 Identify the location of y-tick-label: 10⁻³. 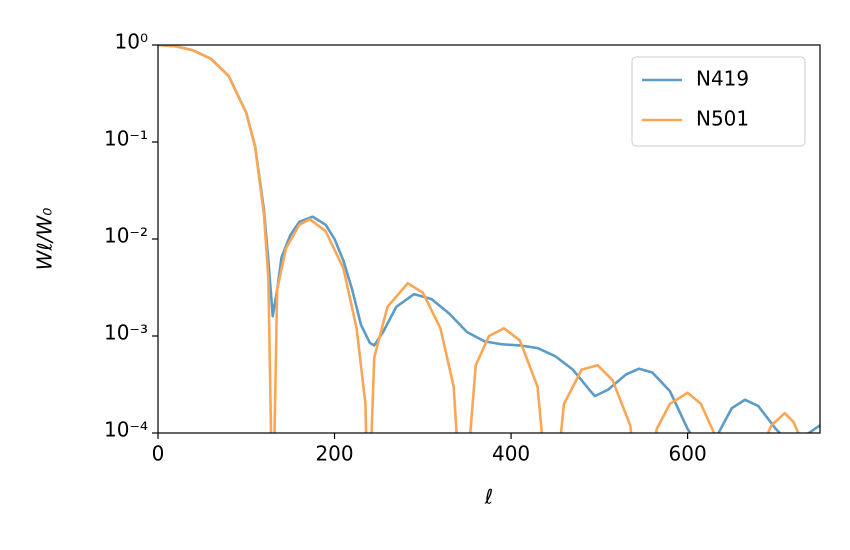
(126, 333).